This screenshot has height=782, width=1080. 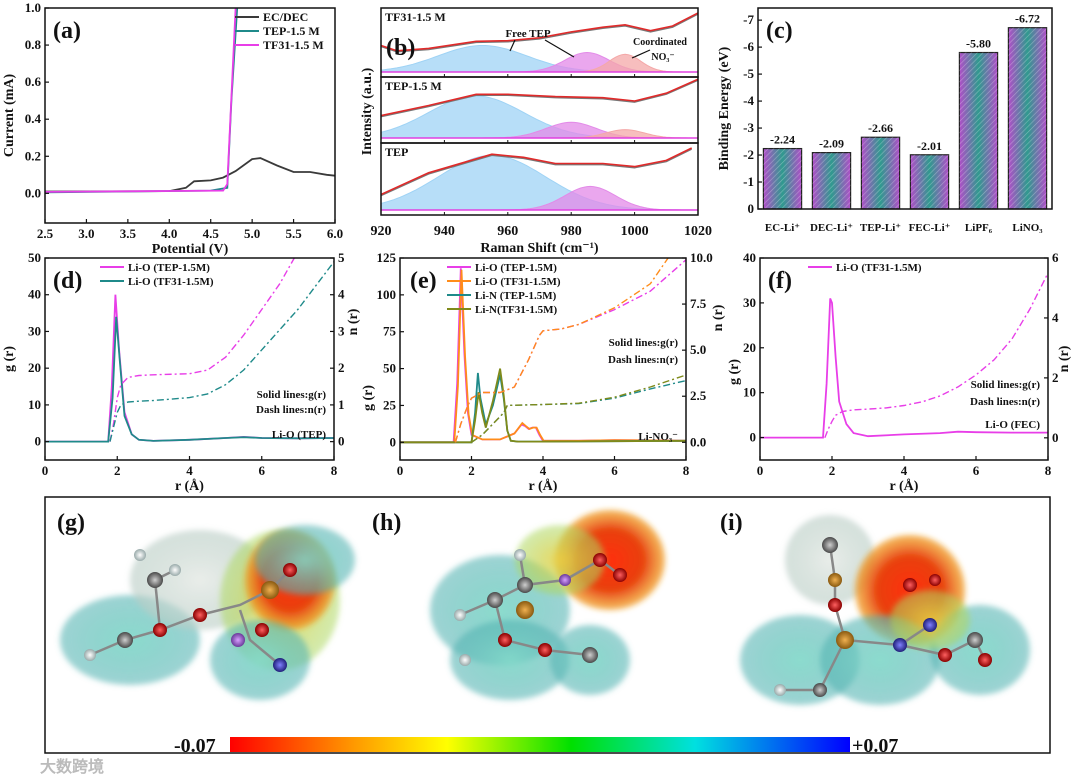 What do you see at coordinates (698, 395) in the screenshot?
I see `y-tick-label: 2.5` at bounding box center [698, 395].